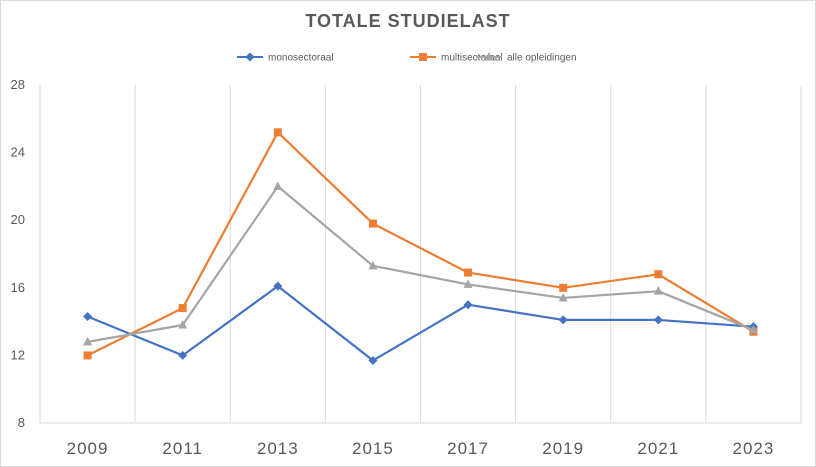 The image size is (816, 467). I want to click on y-tick-label: 8, so click(21, 422).